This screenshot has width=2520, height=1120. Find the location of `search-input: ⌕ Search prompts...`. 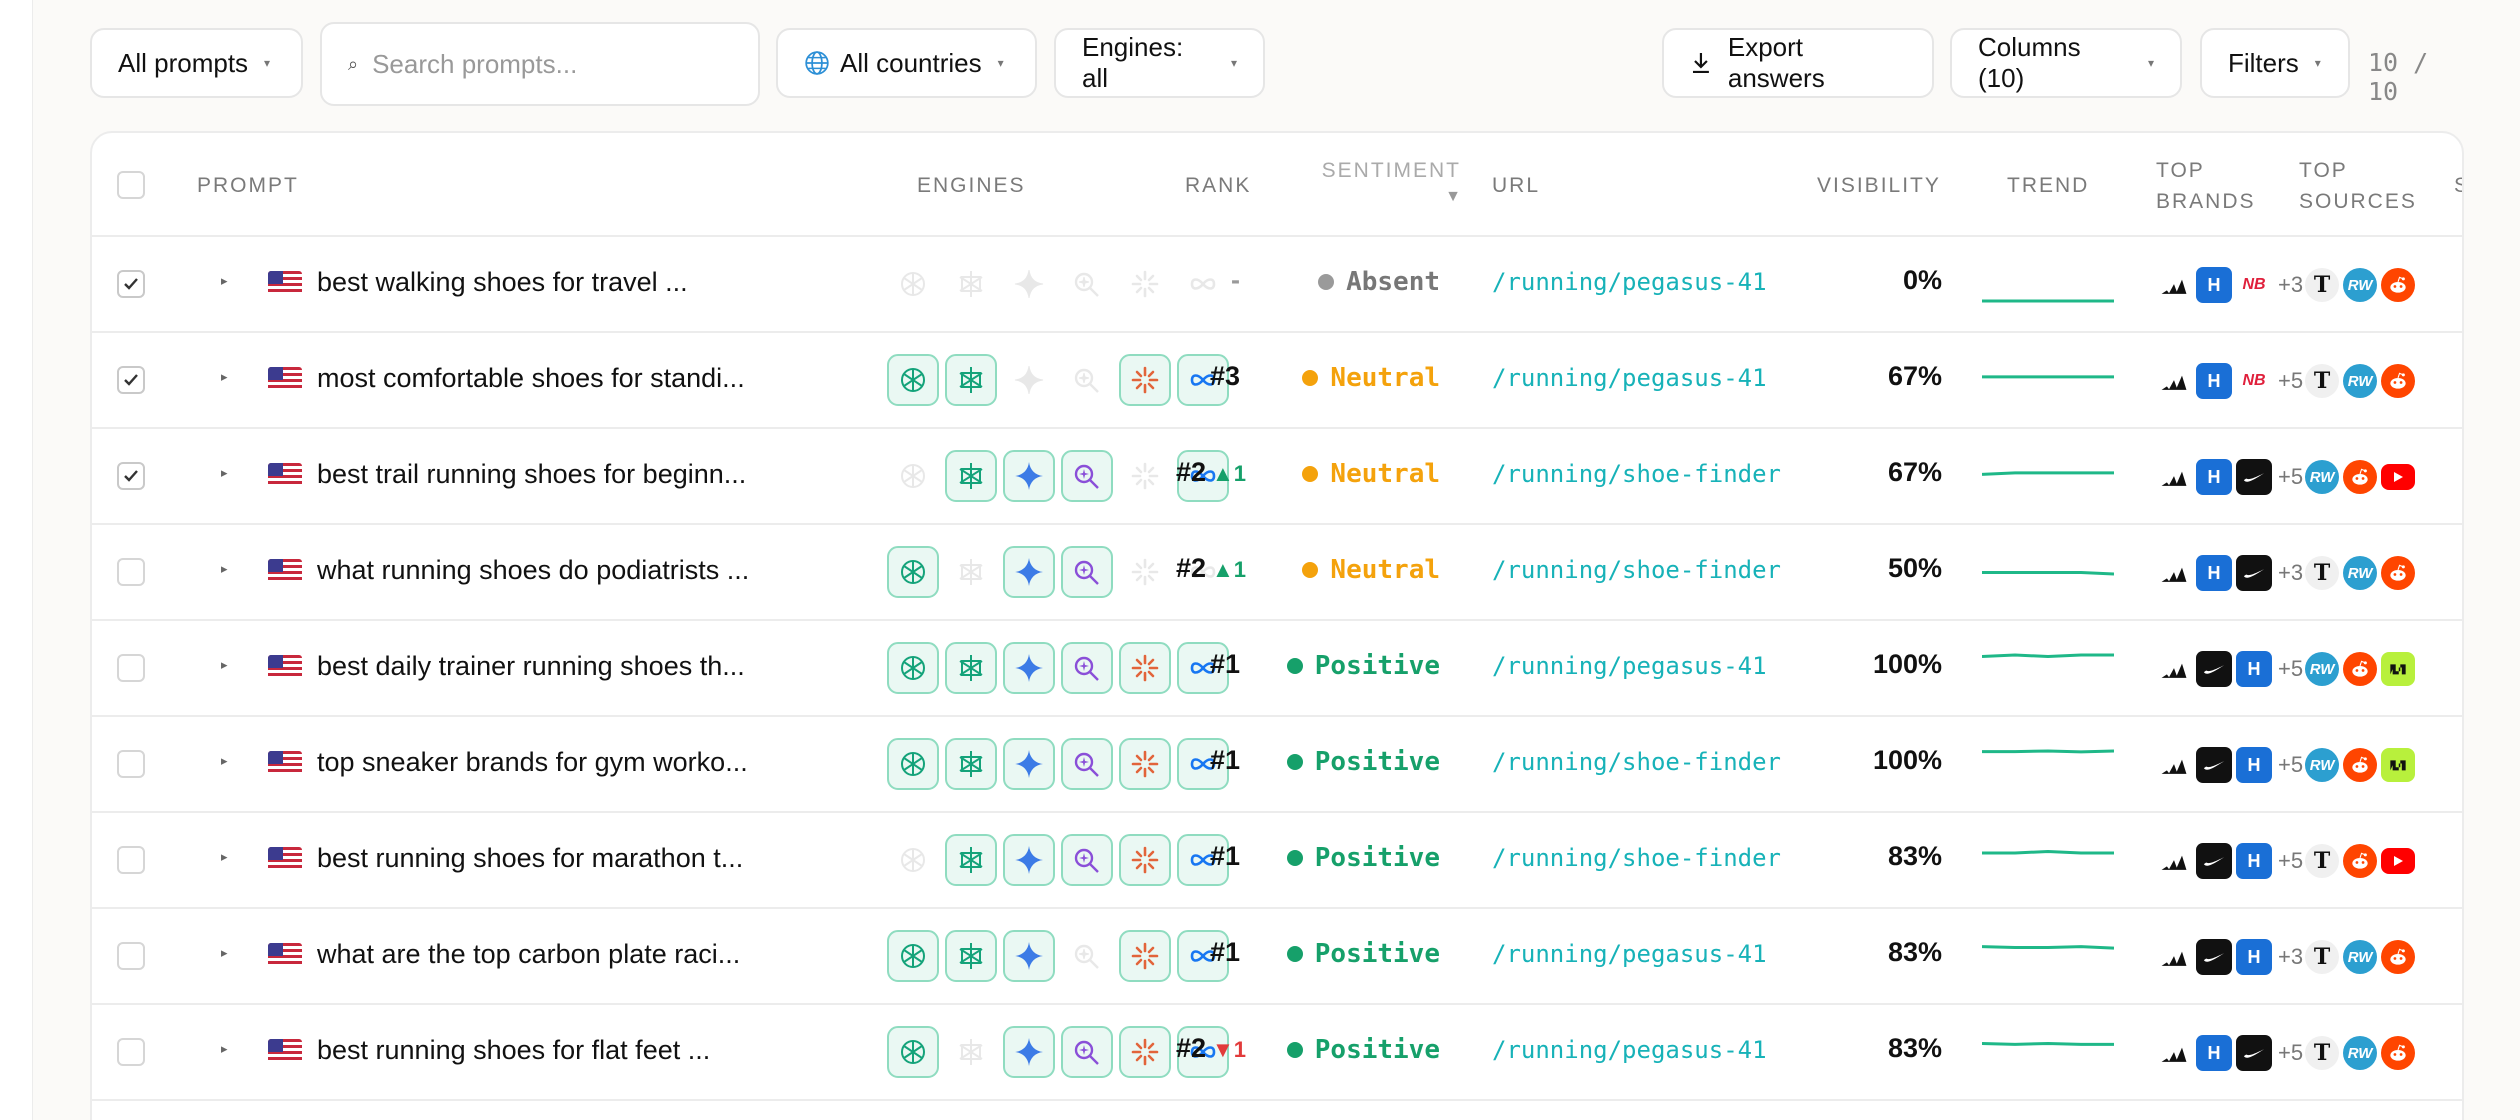

search-input: ⌕ Search prompts... is located at coordinates (540, 64).